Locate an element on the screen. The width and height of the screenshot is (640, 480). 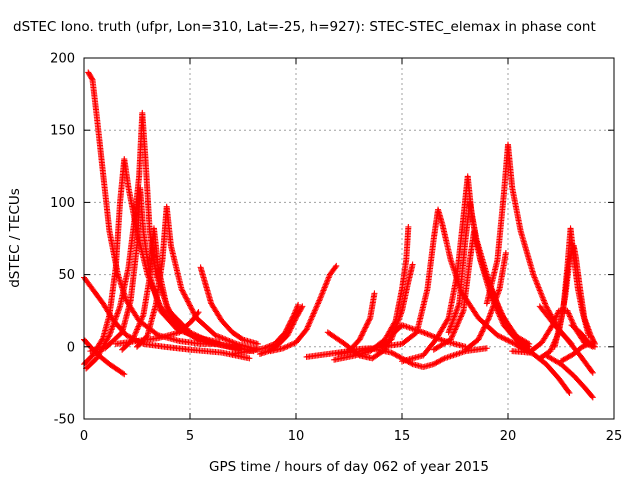
y-tick-label: -50 is located at coordinates (64, 420).